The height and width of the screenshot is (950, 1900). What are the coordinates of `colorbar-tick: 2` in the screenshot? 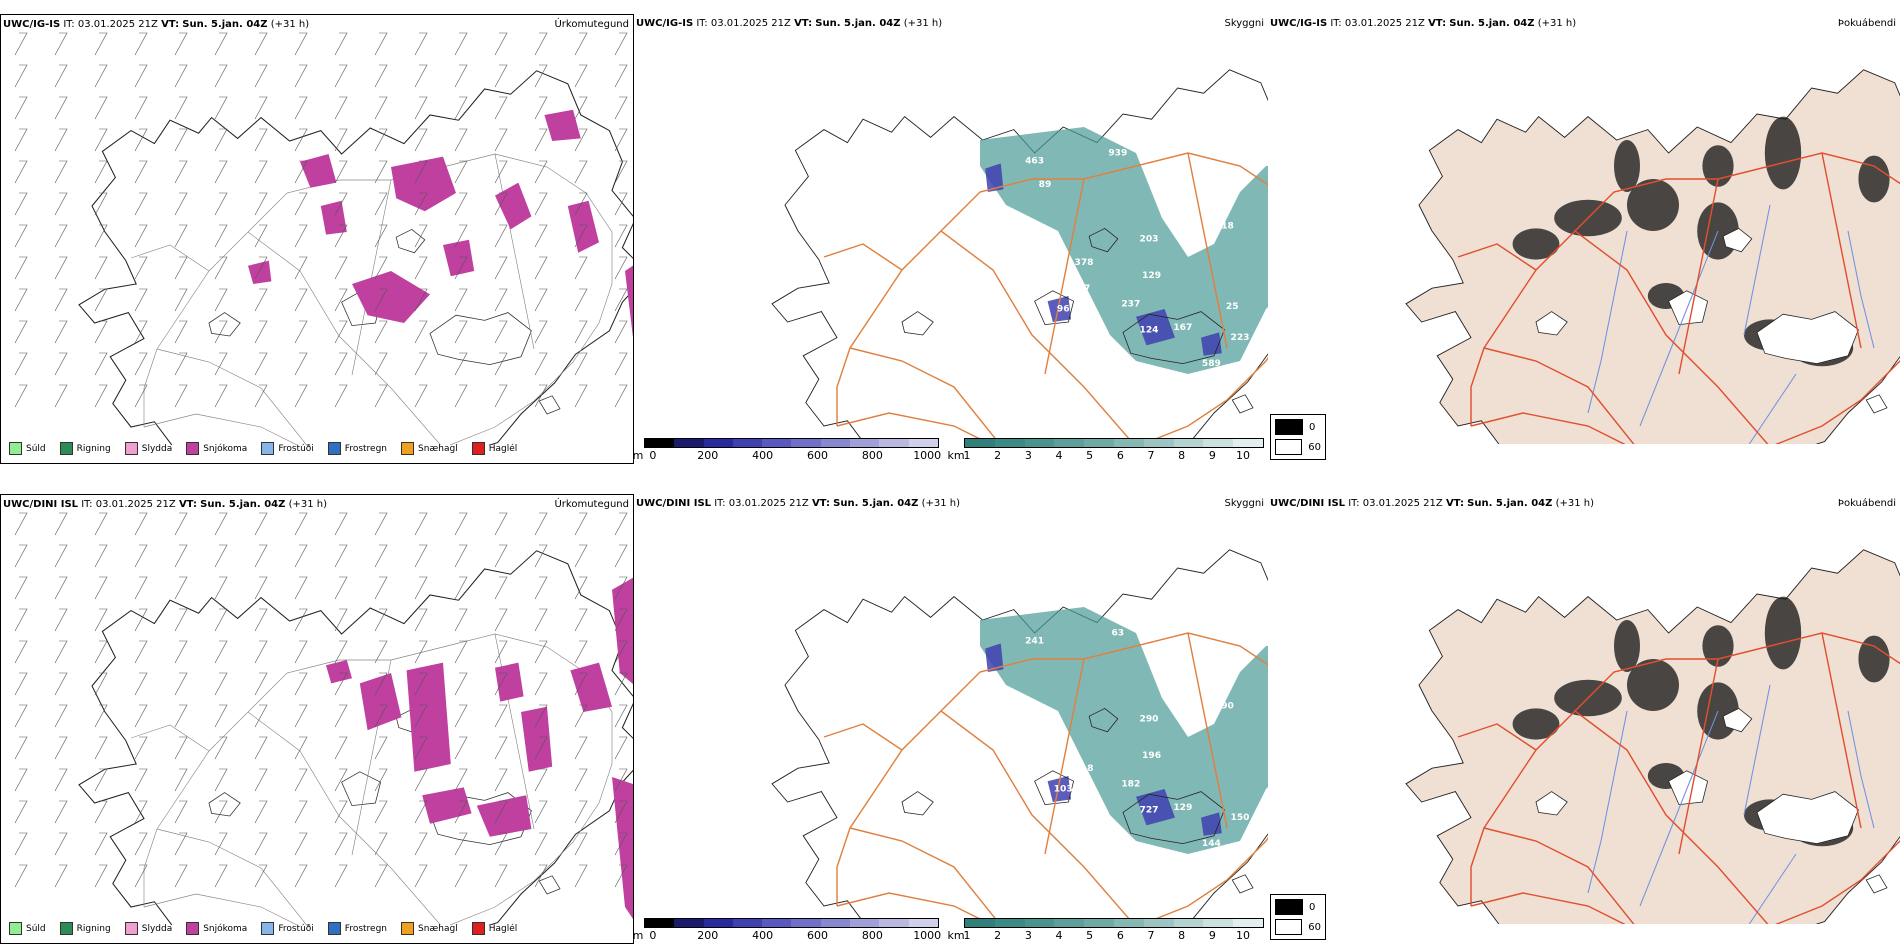 It's located at (998, 455).